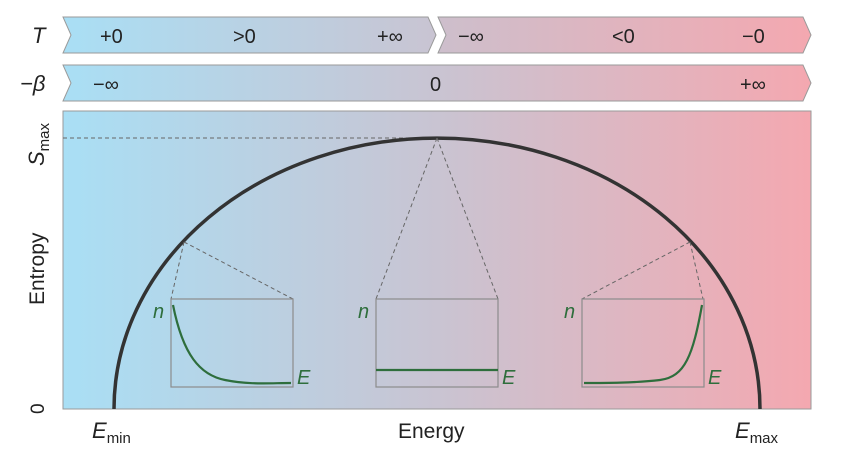 Image resolution: width=847 pixels, height=455 pixels. What do you see at coordinates (244, 37) in the screenshot?
I see `temperature-value-2: >0` at bounding box center [244, 37].